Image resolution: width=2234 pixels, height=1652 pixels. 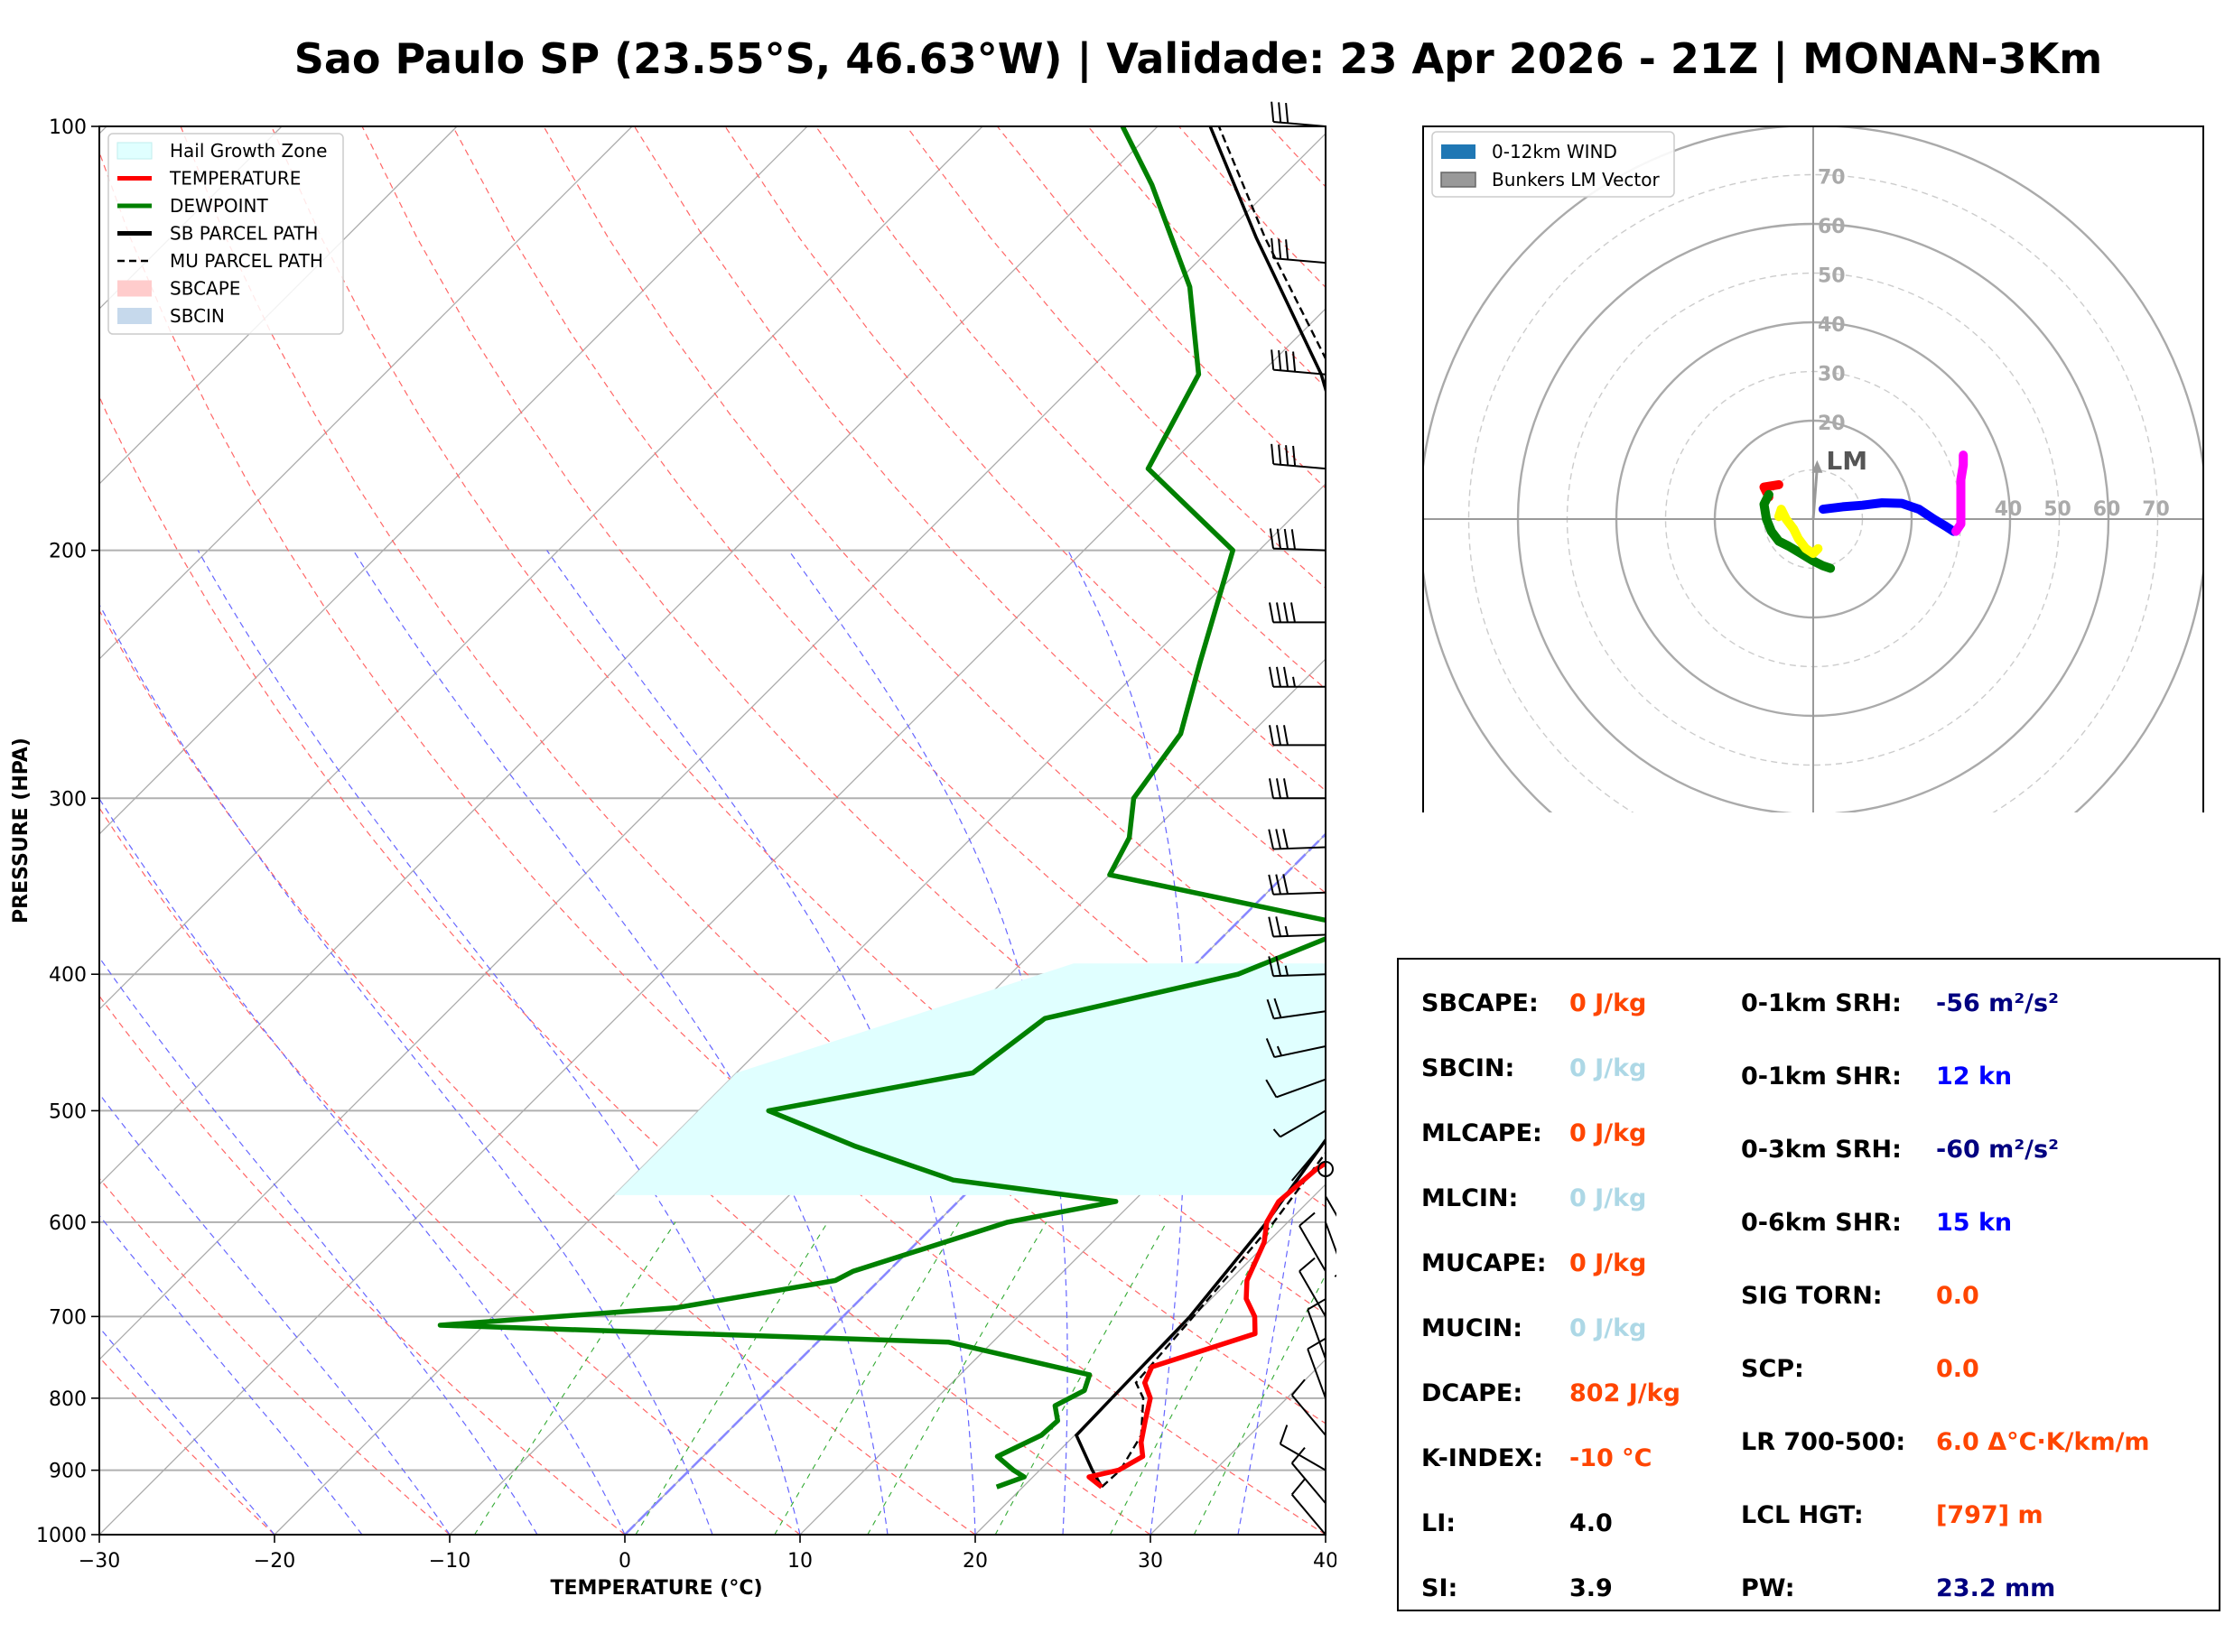 I want to click on y-tick-label: 500, so click(x=68, y=1111).